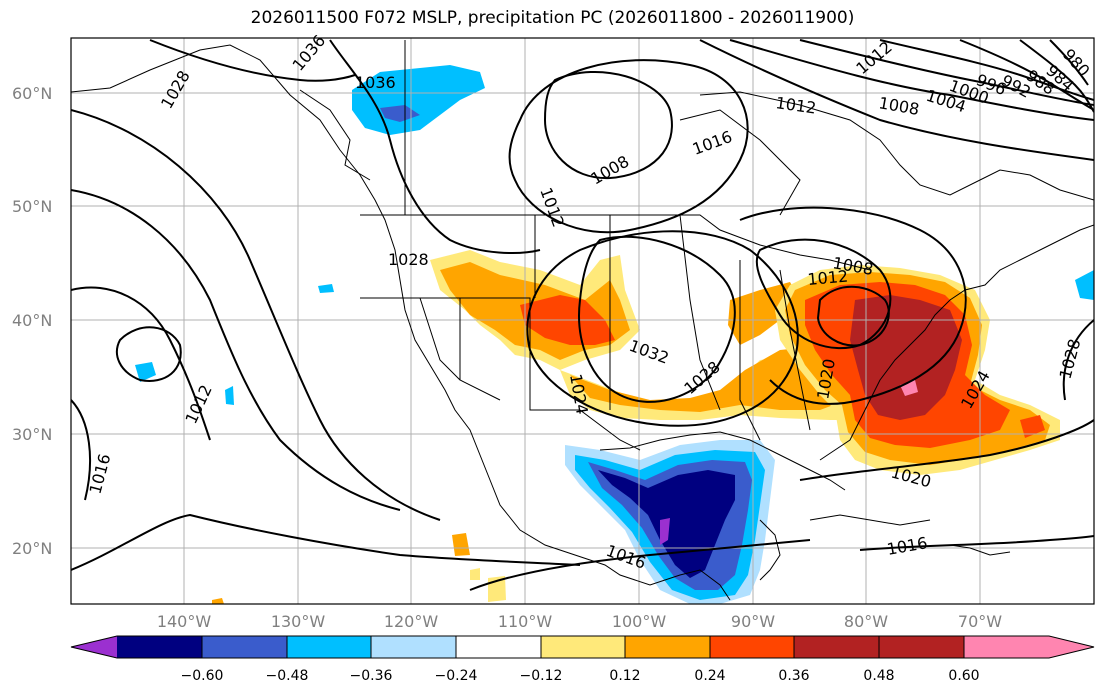 Image resolution: width=1105 pixels, height=698 pixels. I want to click on colorbar-tick-label: 0.48, so click(878, 676).